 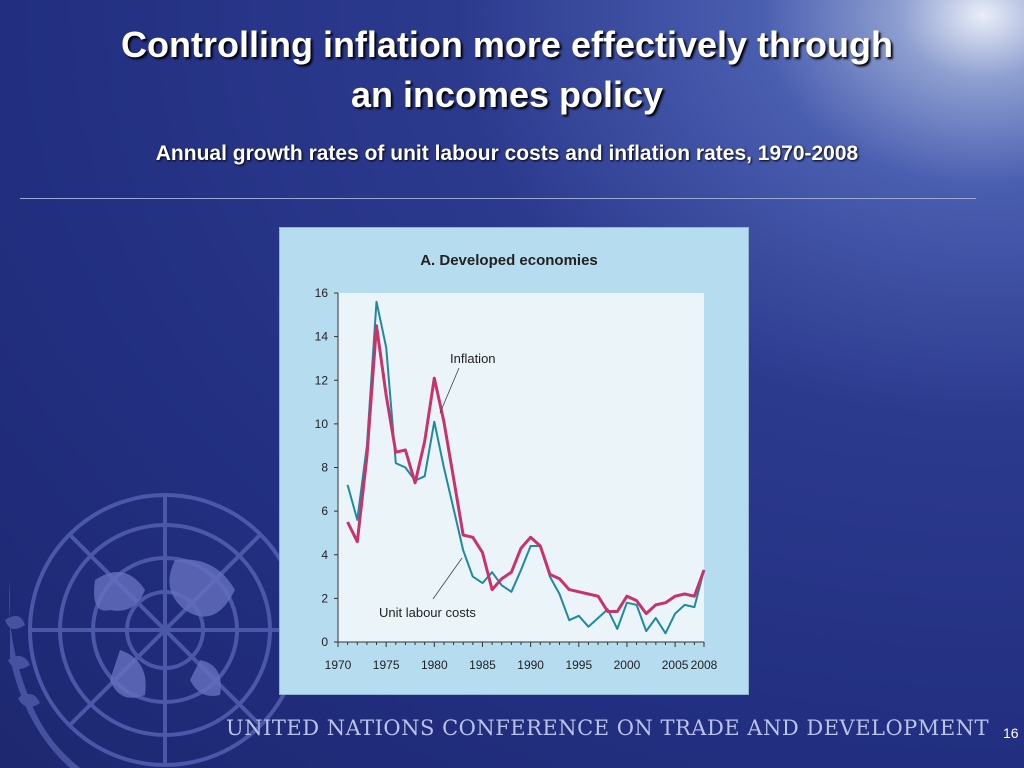 I want to click on x-tick-label: 1985, so click(x=482, y=665).